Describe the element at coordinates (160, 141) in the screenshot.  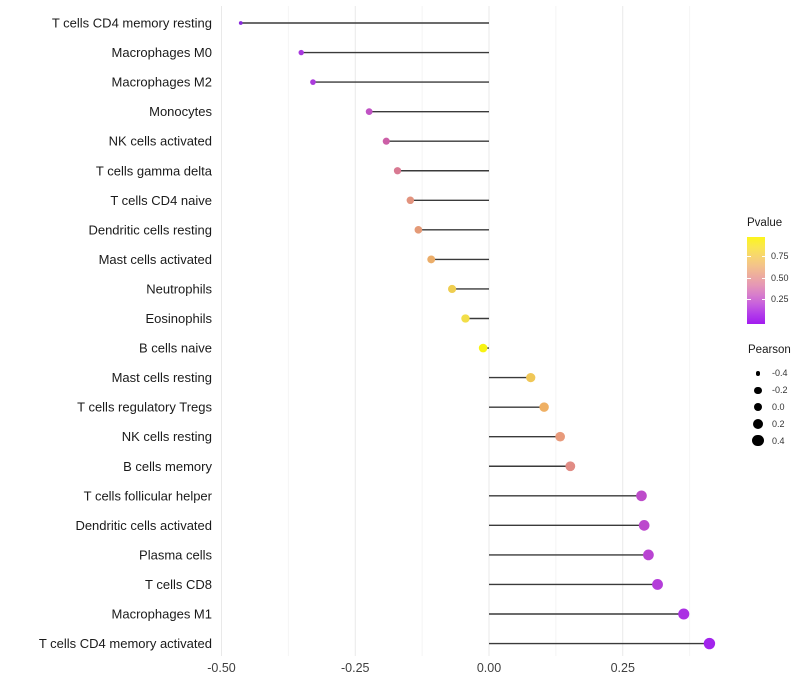
I see `y-axis-category-label: NK cells activated` at that location.